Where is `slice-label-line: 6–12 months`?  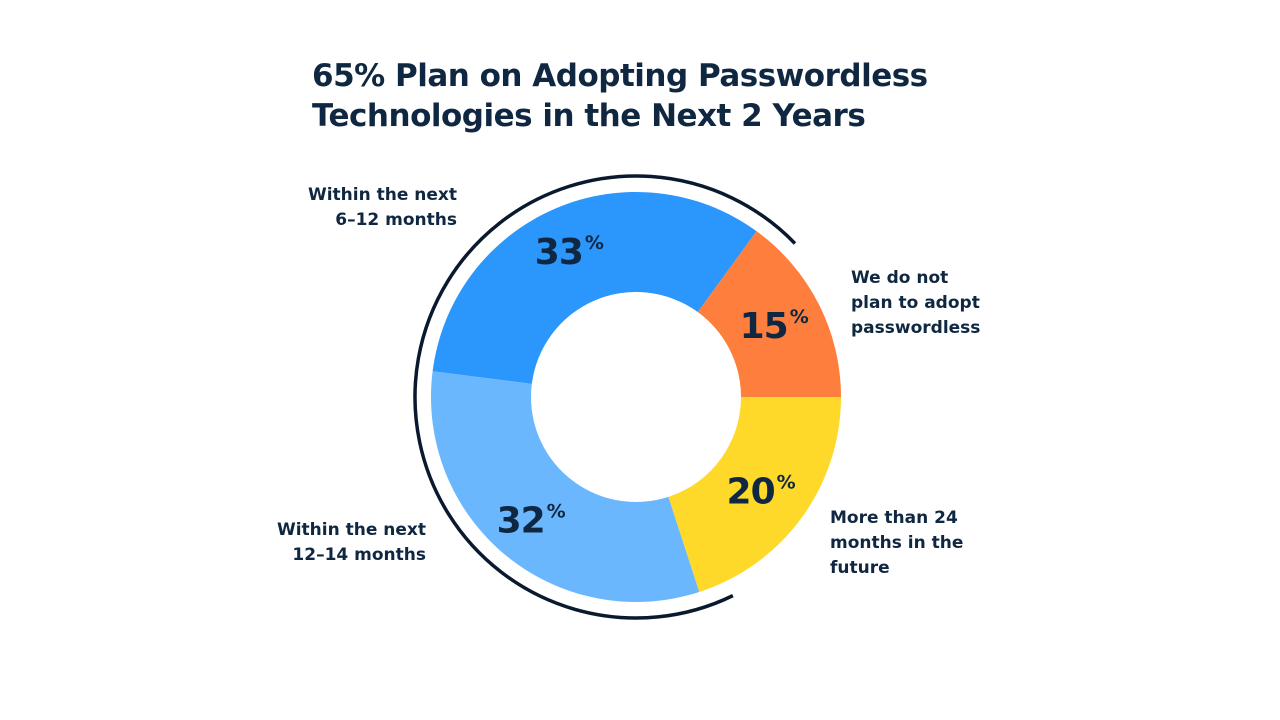
slice-label-line: 6–12 months is located at coordinates (396, 220).